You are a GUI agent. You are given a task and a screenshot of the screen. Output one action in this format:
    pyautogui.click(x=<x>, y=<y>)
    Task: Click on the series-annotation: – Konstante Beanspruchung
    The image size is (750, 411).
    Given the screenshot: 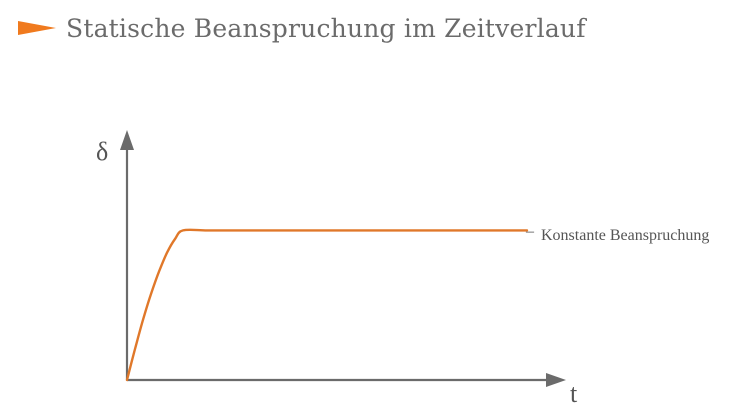 What is the action you would take?
    pyautogui.click(x=617, y=233)
    